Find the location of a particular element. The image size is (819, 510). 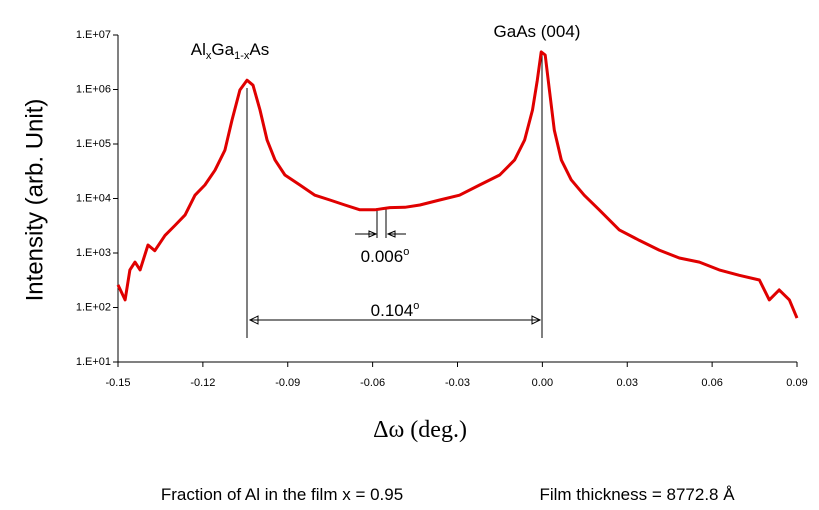

x-axis-label: Δω (deg.) is located at coordinates (420, 430).